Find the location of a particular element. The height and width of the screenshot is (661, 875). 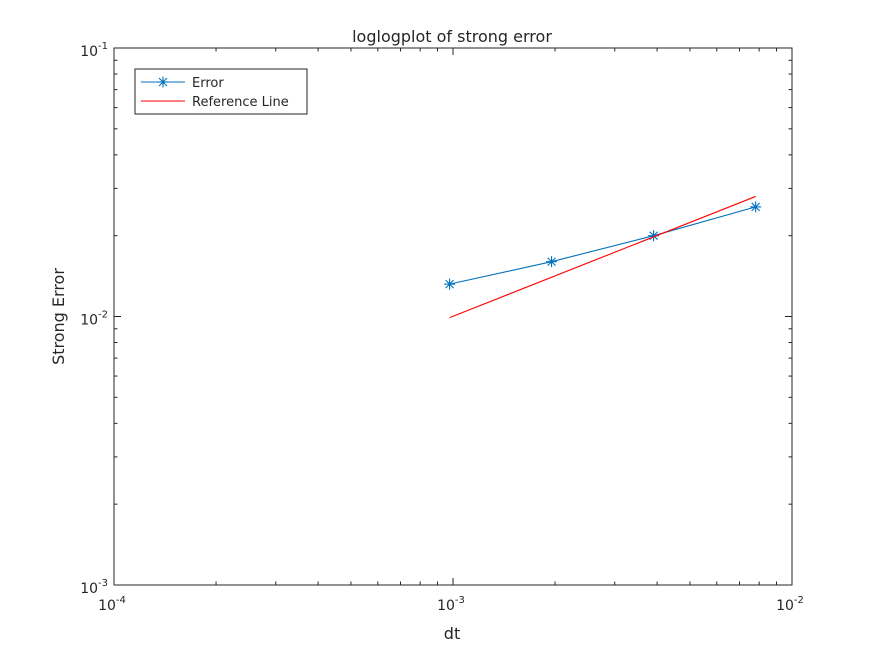

x-tick-exponent: -3 is located at coordinates (460, 600).